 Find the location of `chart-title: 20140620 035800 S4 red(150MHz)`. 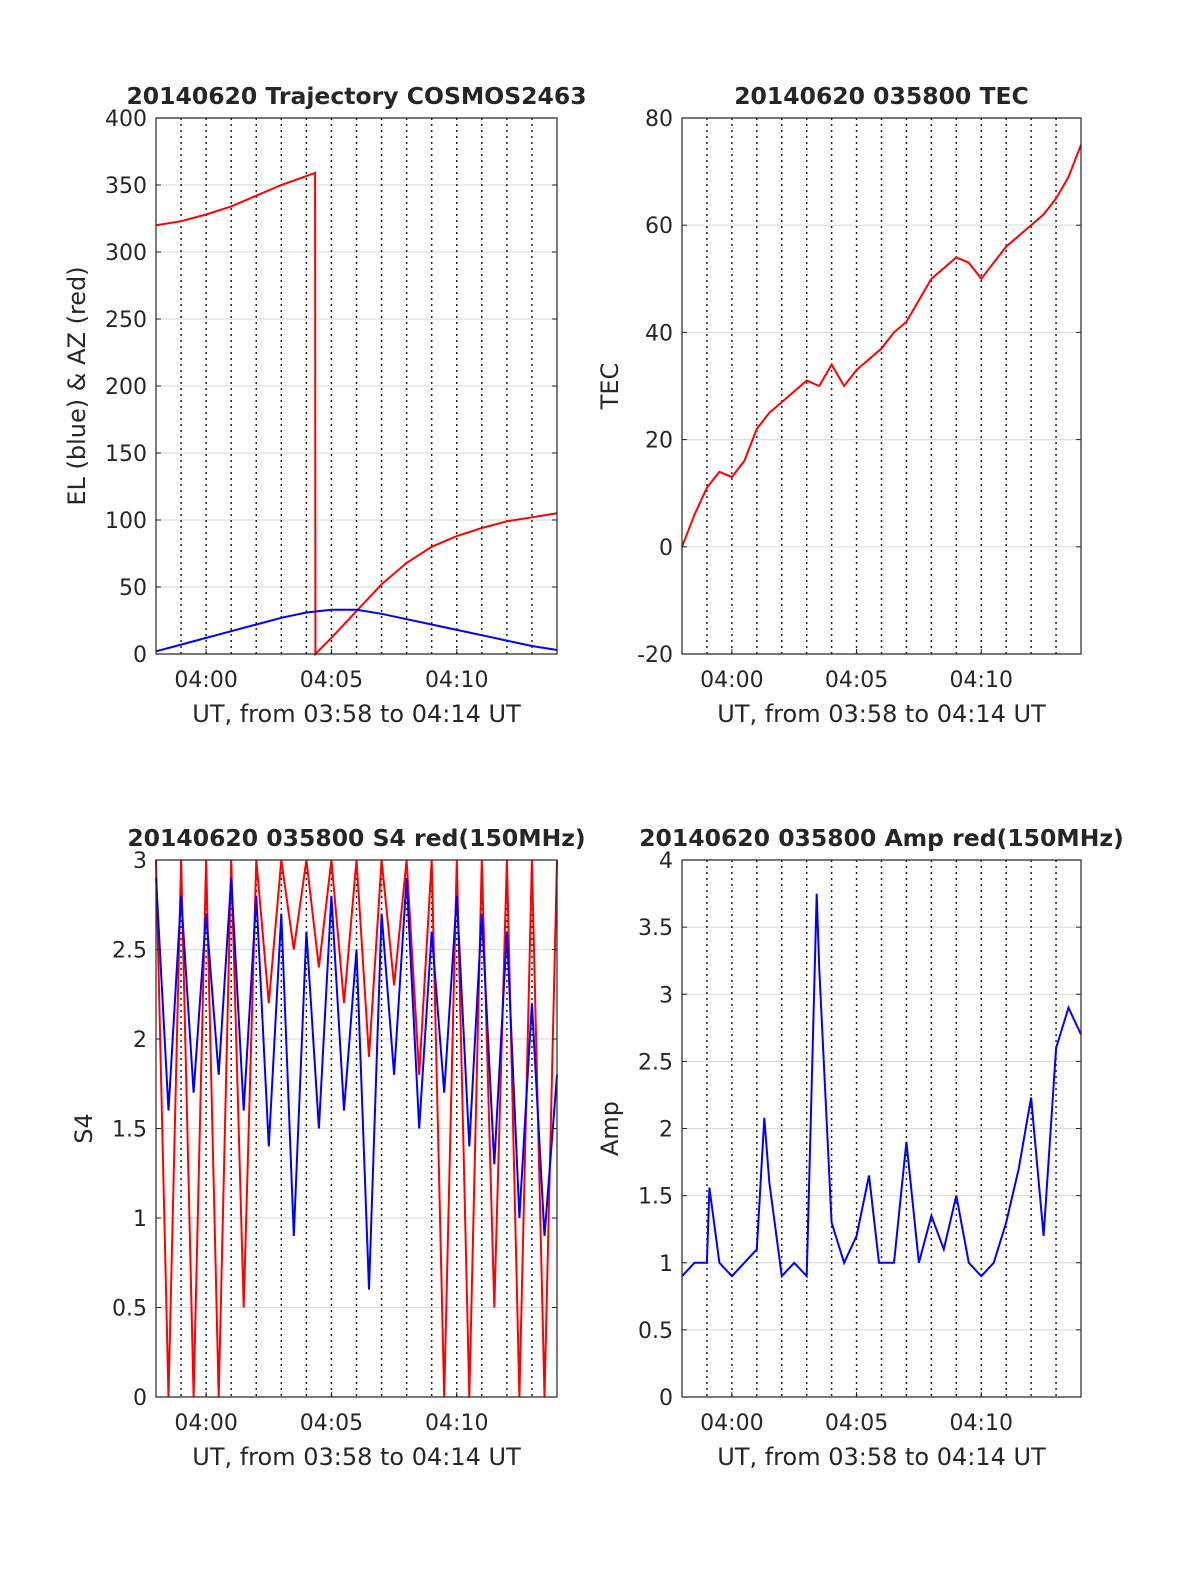

chart-title: 20140620 035800 S4 red(150MHz) is located at coordinates (356, 838).